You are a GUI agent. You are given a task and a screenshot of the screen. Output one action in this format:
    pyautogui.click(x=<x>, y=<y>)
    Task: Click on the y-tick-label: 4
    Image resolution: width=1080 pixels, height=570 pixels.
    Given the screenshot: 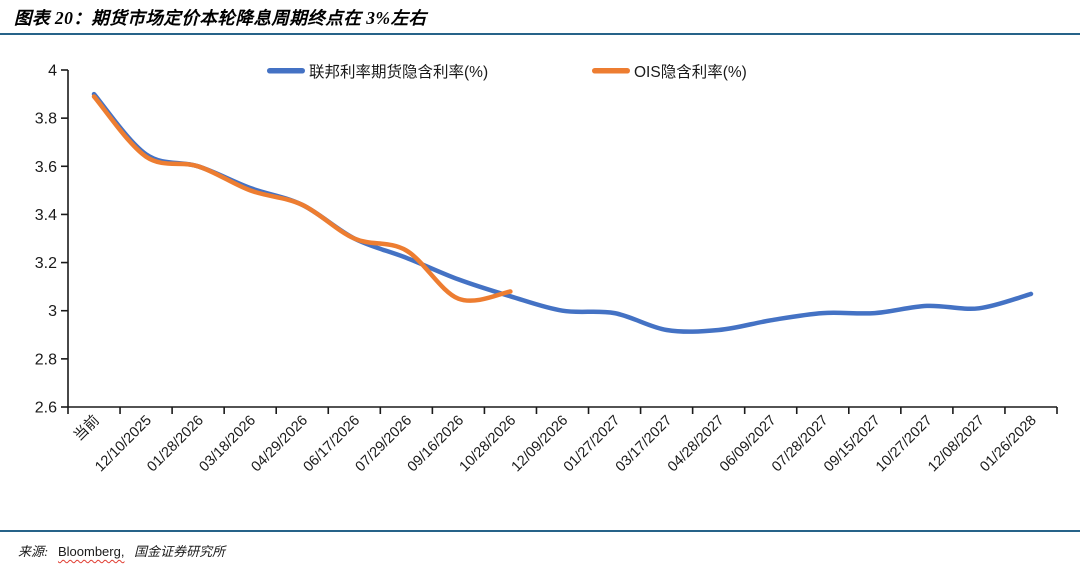 What is the action you would take?
    pyautogui.click(x=52, y=71)
    